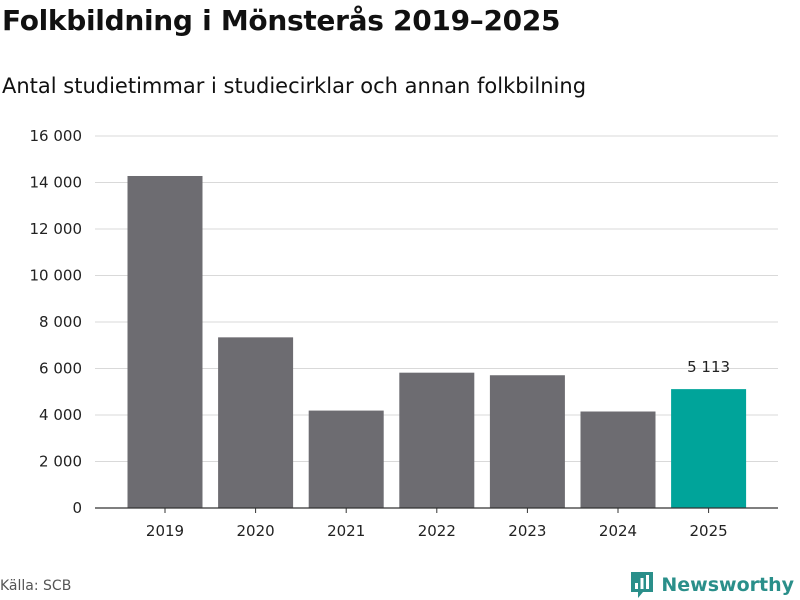 This screenshot has height=600, width=800. What do you see at coordinates (727, 585) in the screenshot?
I see `brand-name: Newsworthy` at bounding box center [727, 585].